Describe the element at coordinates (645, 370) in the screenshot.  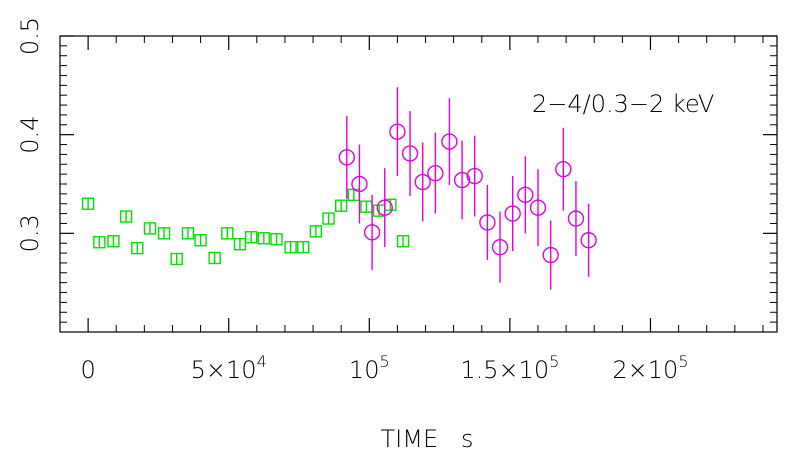
I see `x-tick-label-base: 2×10` at that location.